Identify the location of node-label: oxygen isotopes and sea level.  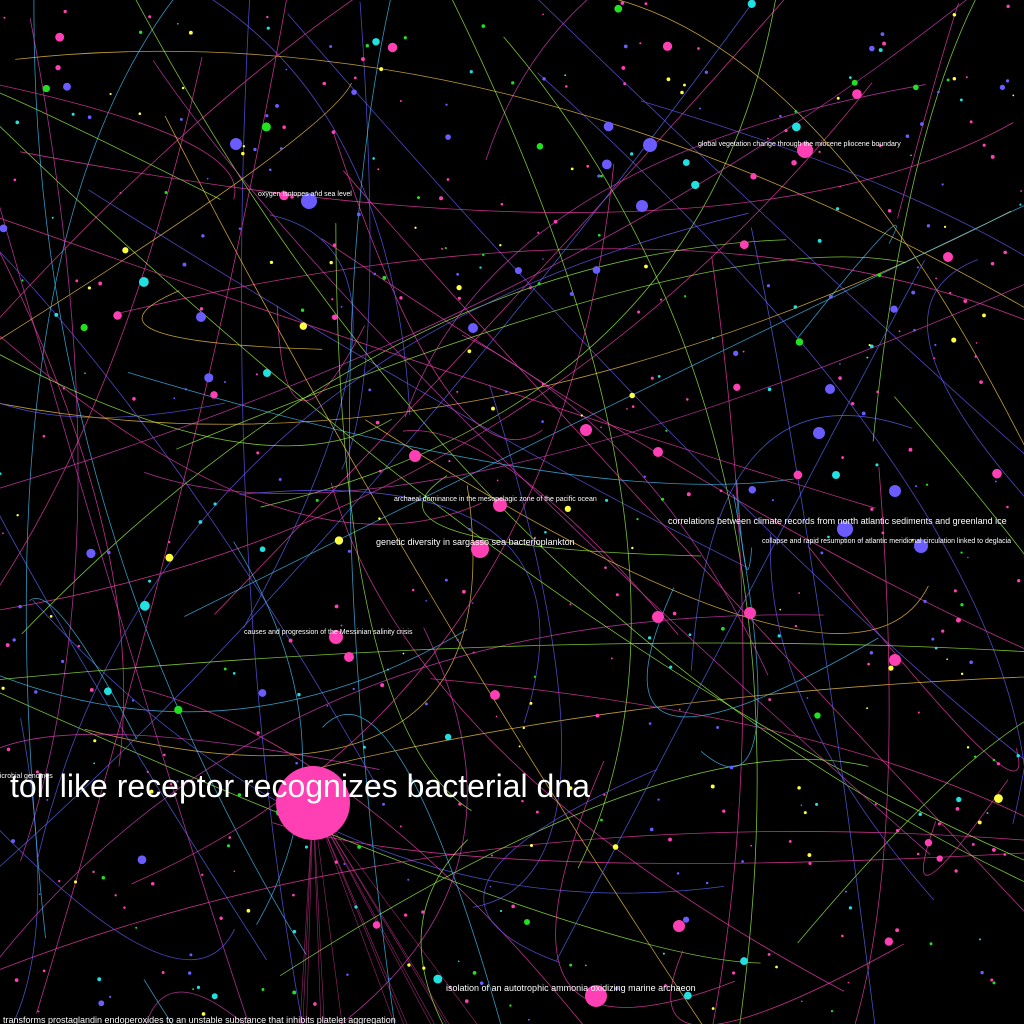
(305, 194).